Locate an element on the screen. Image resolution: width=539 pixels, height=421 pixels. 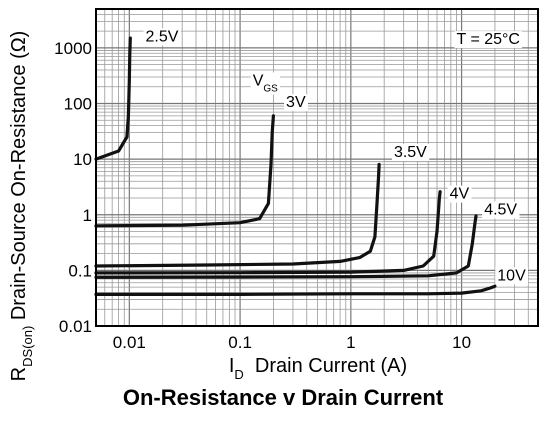
annotation-text: T = 25°C is located at coordinates (488, 39).